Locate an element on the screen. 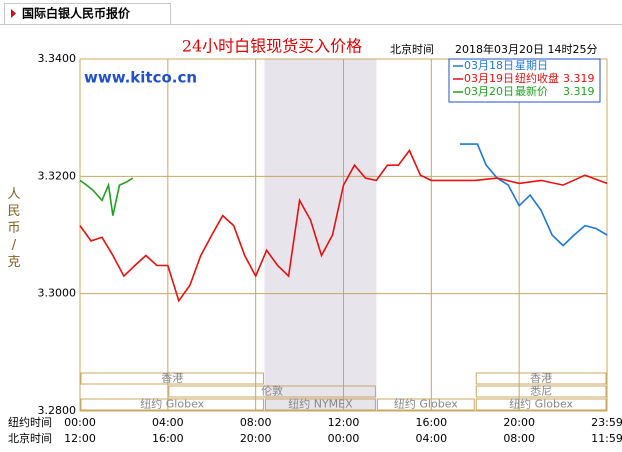 This screenshot has width=622, height=452. watermark: www.kitco.cn is located at coordinates (140, 78).